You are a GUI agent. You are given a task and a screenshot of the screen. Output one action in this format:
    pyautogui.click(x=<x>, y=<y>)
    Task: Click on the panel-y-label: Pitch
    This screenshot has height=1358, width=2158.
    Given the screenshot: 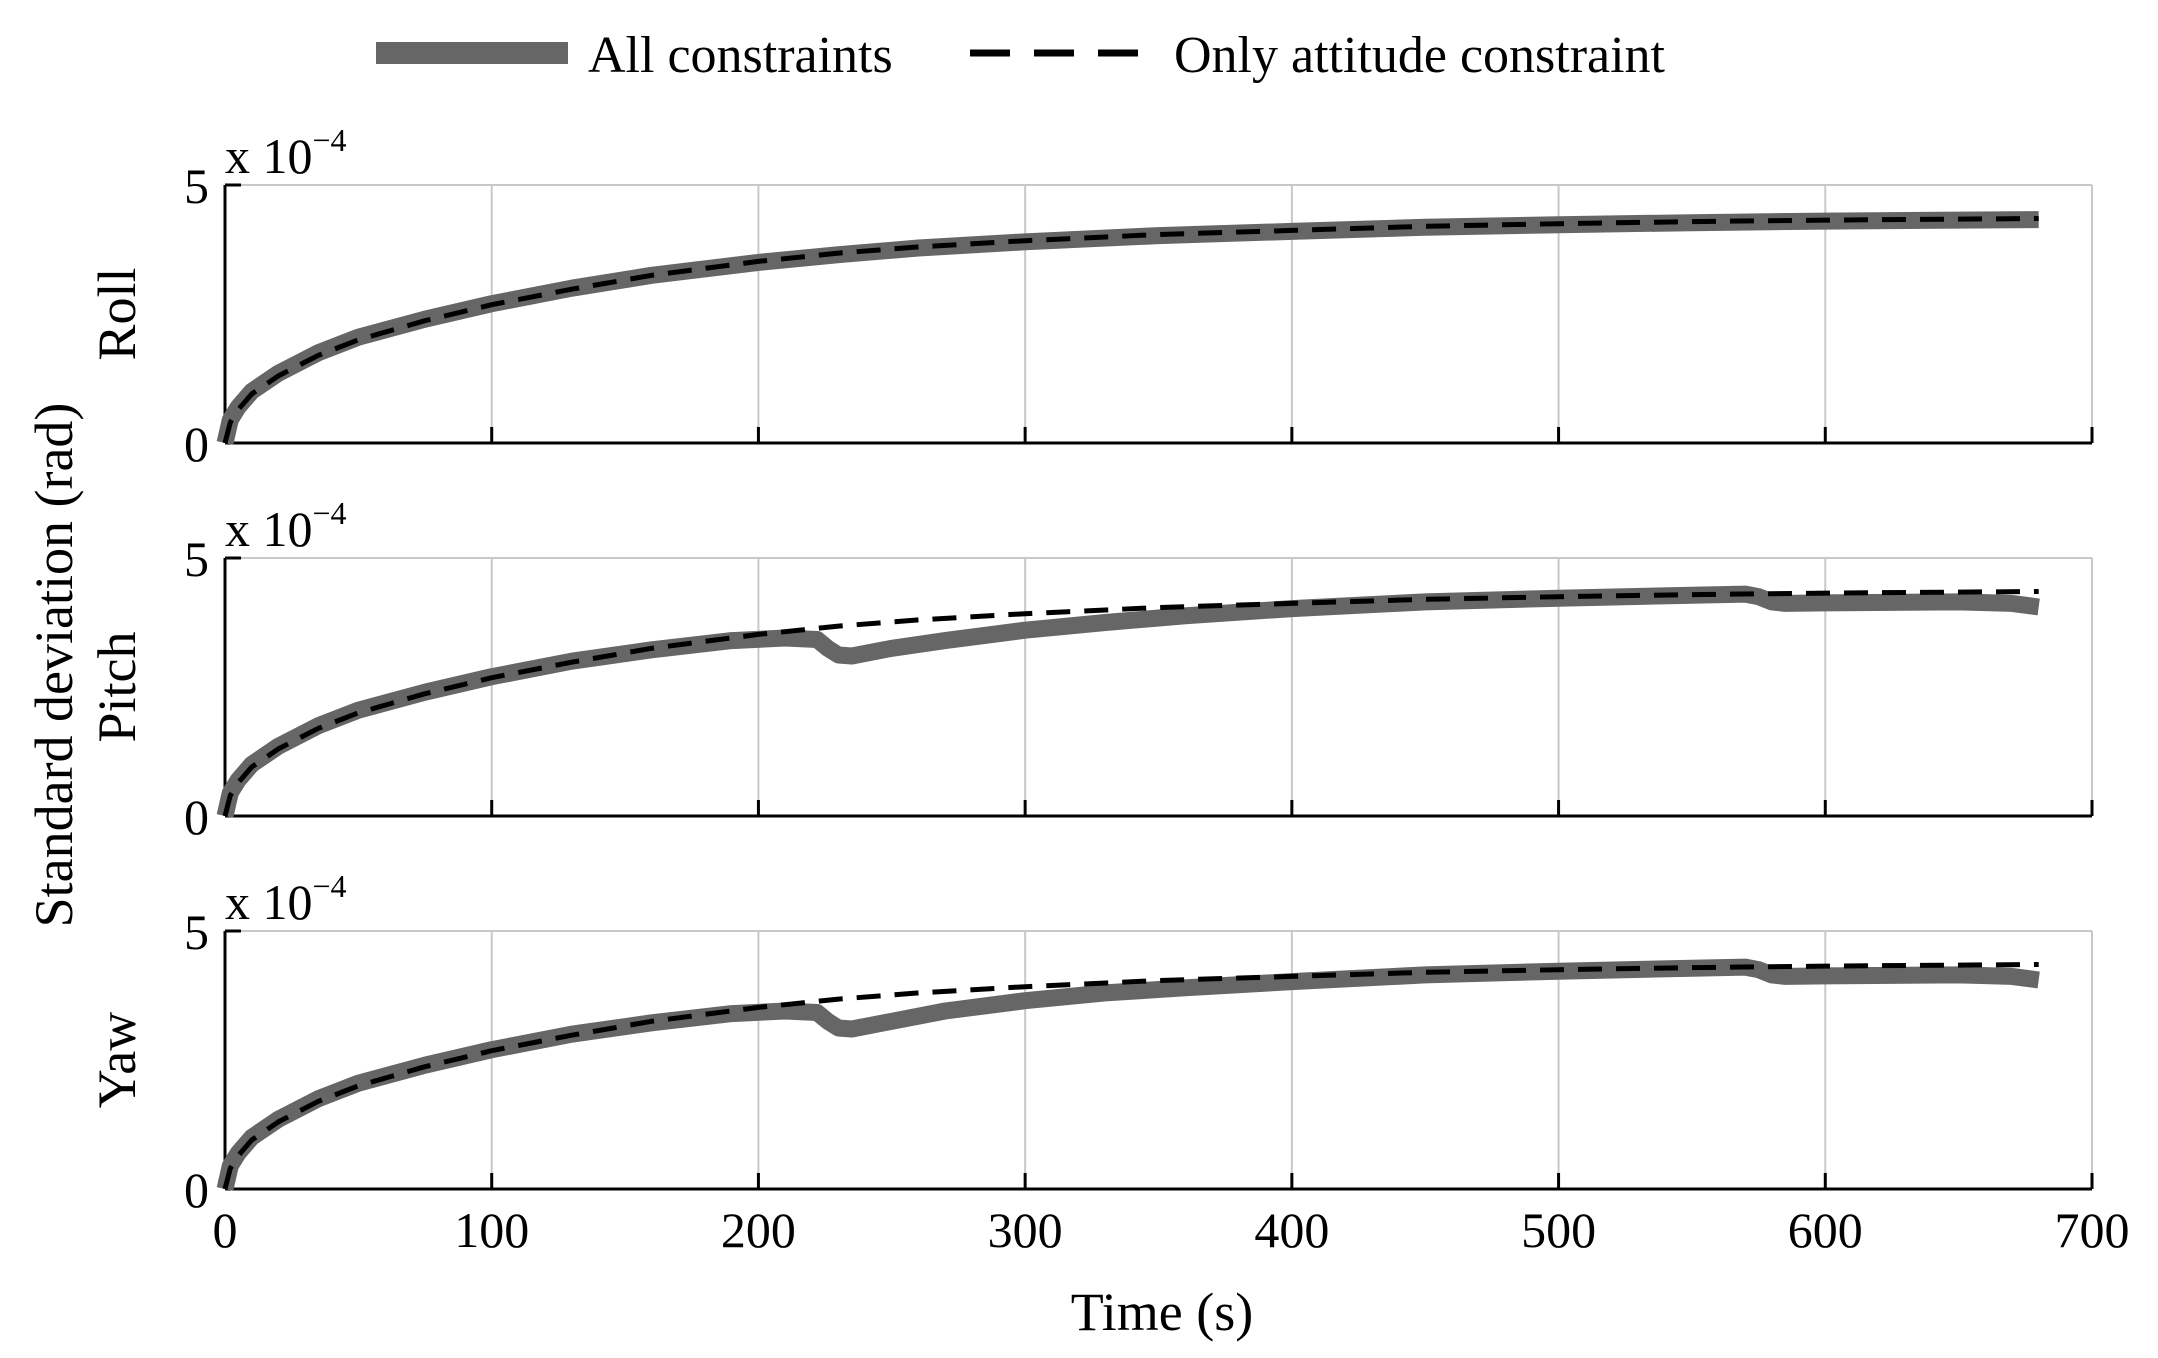 What is the action you would take?
    pyautogui.click(x=117, y=686)
    